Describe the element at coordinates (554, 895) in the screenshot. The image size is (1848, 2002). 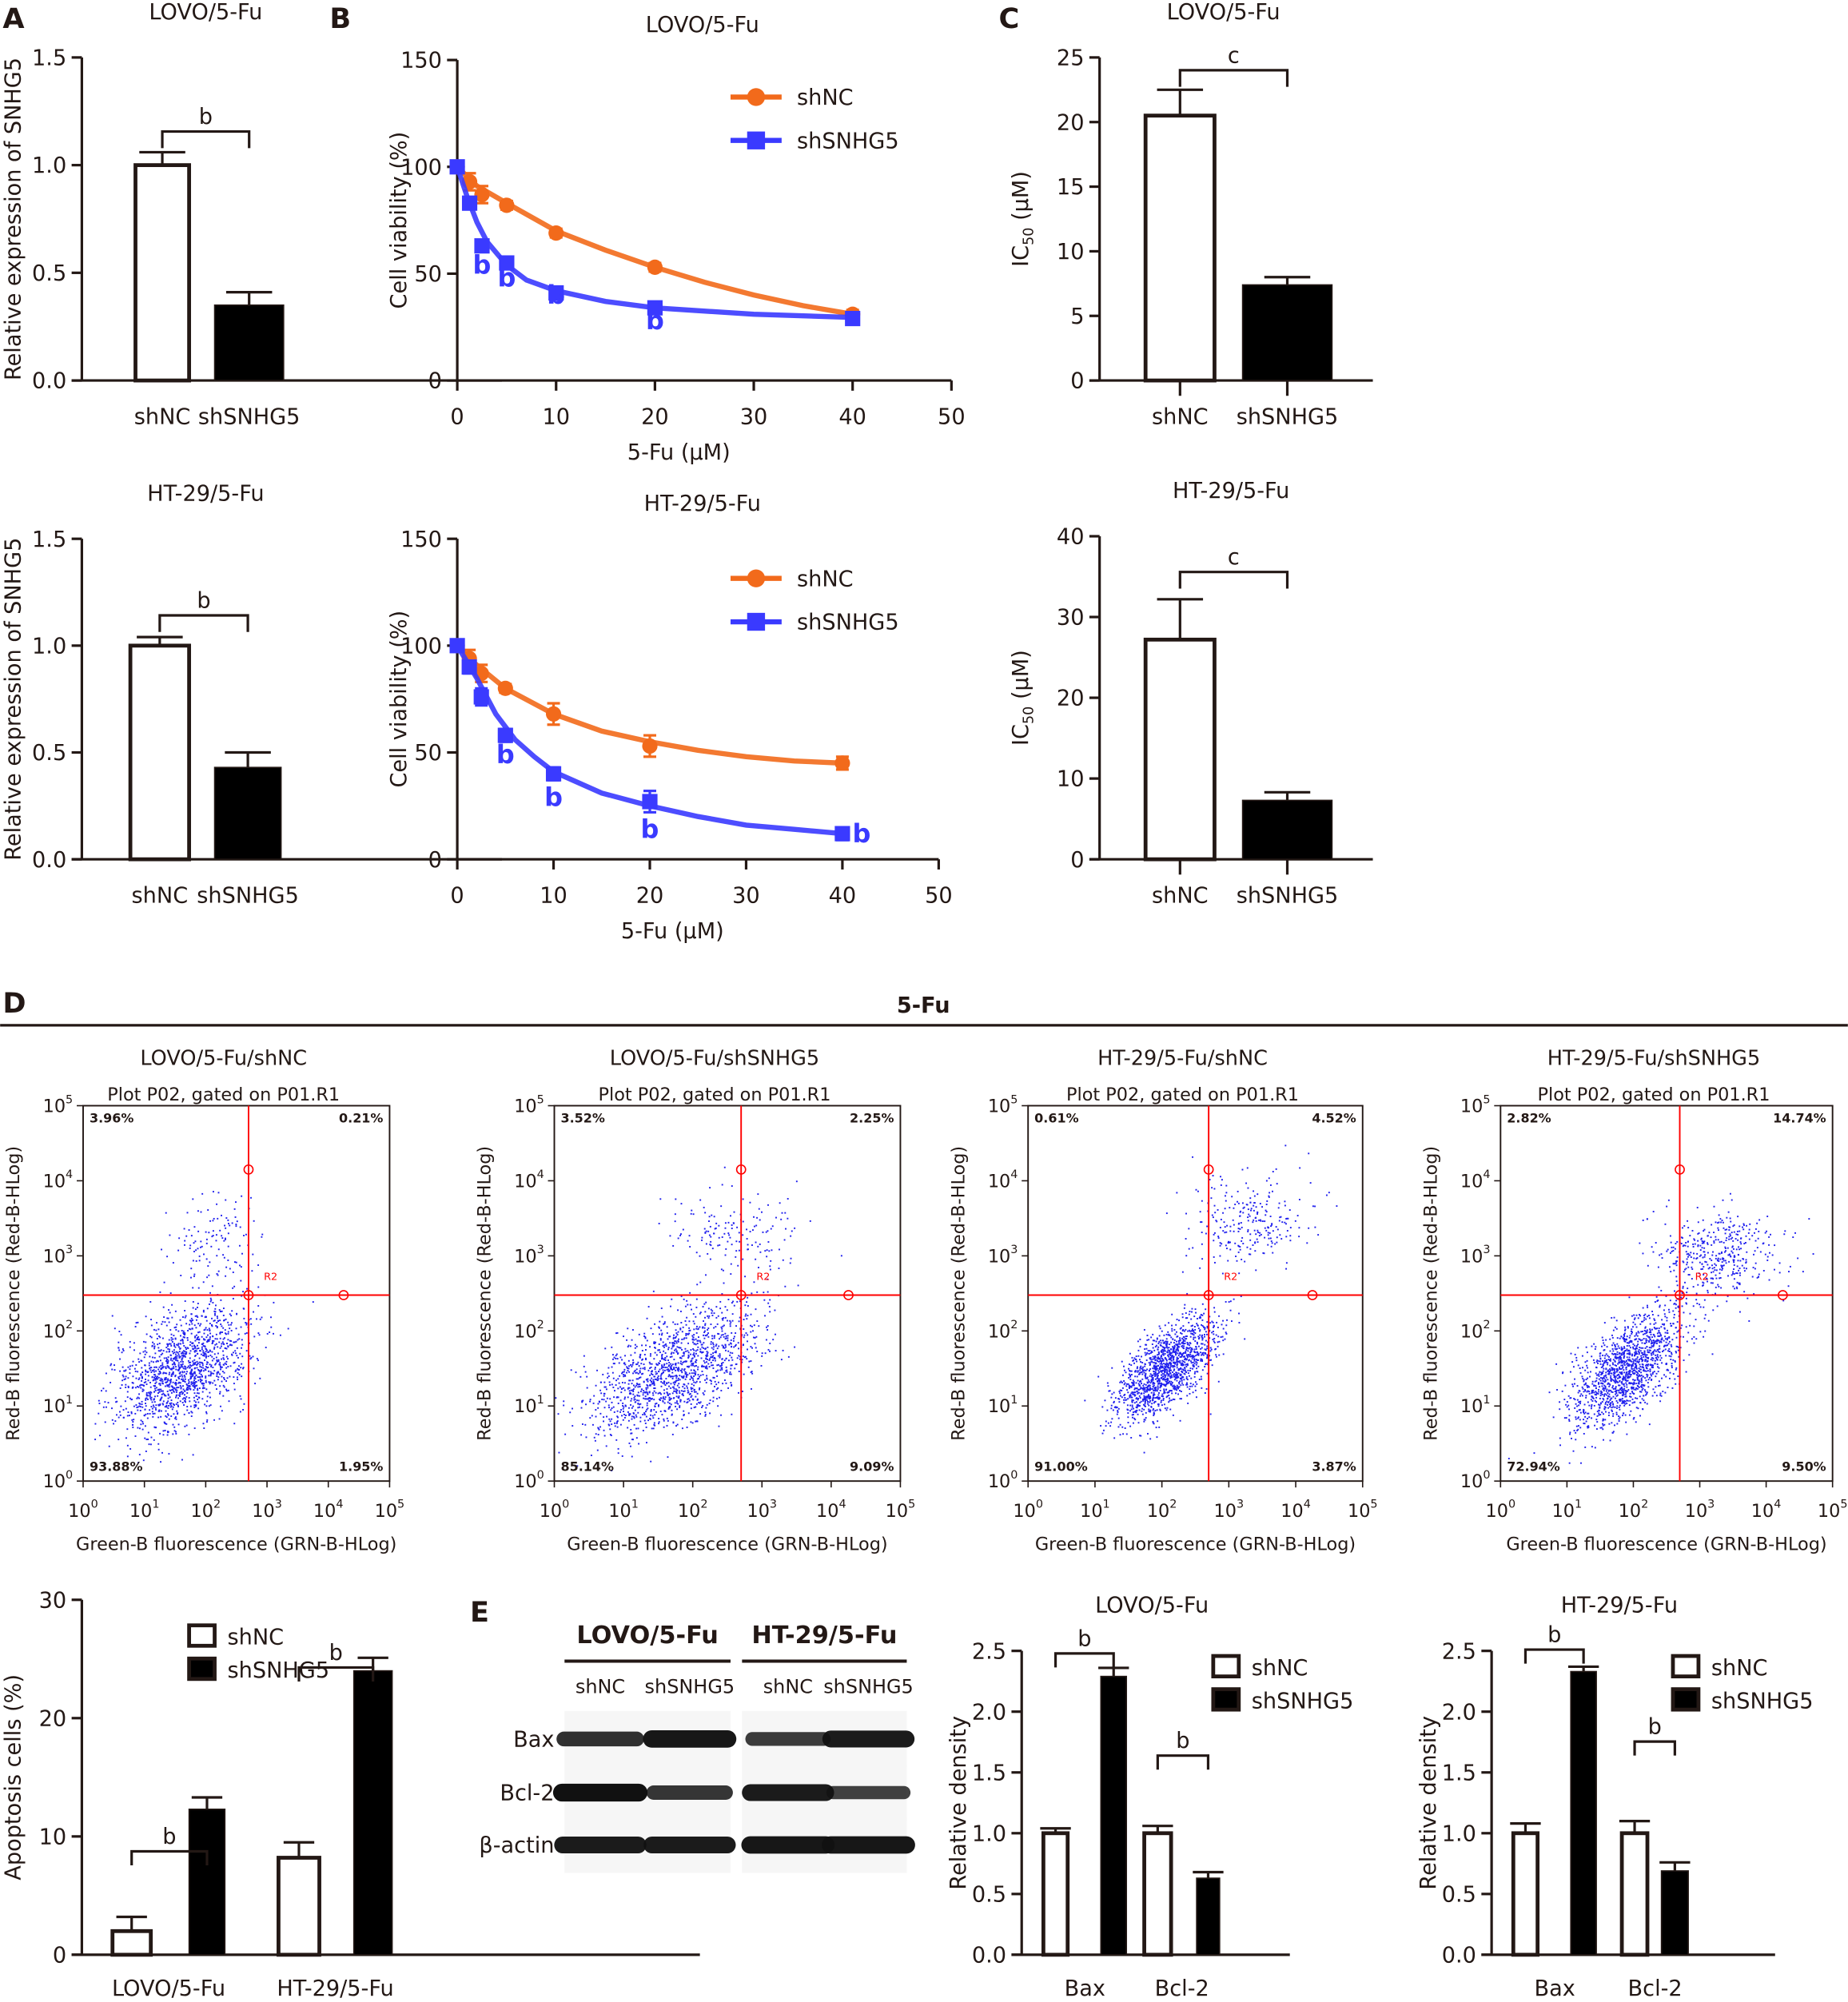
I see `x-tick-label: 10` at that location.